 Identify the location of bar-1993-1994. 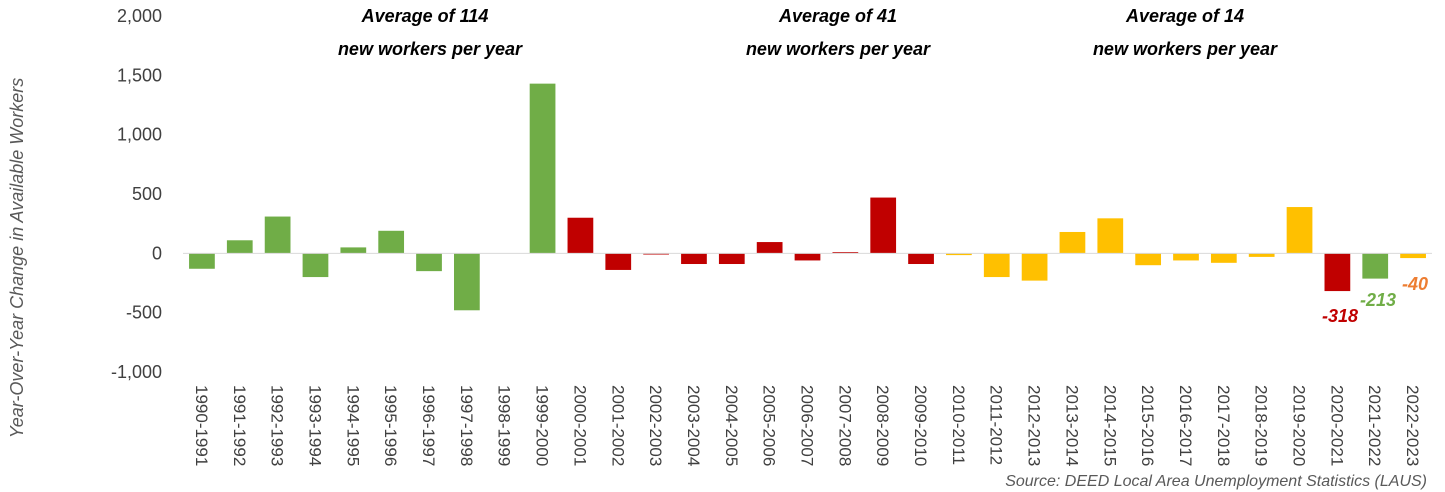
(315, 265).